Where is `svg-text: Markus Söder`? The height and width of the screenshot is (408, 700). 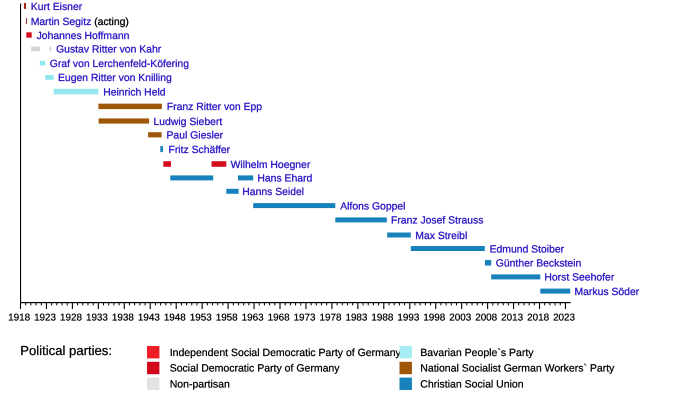
svg-text: Markus Söder is located at coordinates (607, 292).